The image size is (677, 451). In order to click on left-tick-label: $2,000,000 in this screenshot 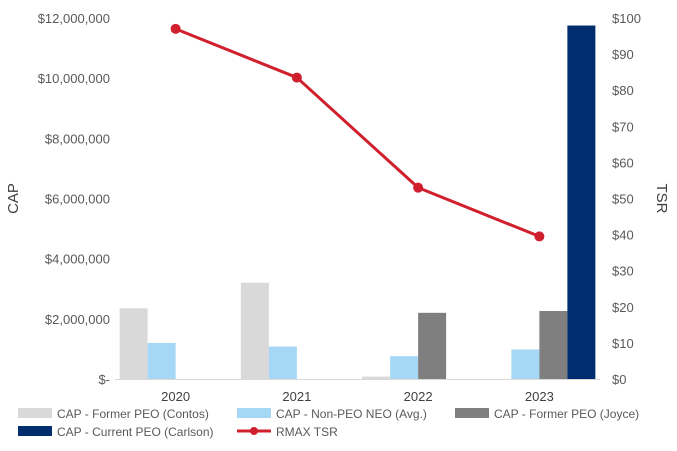, I will do `click(77, 319)`.